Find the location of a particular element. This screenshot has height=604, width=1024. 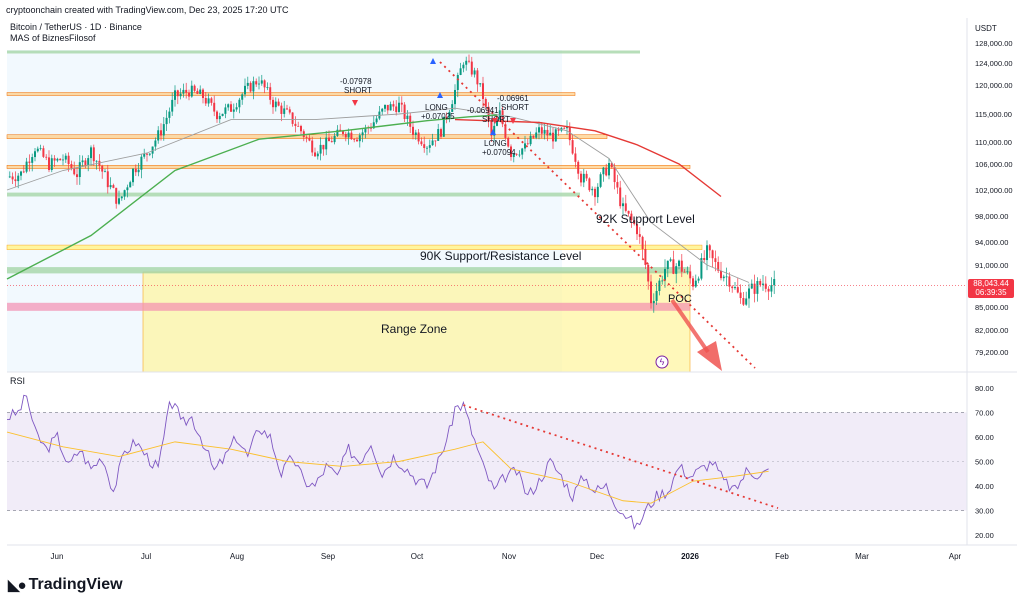

forecast-arrow-shaft is located at coordinates (690, 326).